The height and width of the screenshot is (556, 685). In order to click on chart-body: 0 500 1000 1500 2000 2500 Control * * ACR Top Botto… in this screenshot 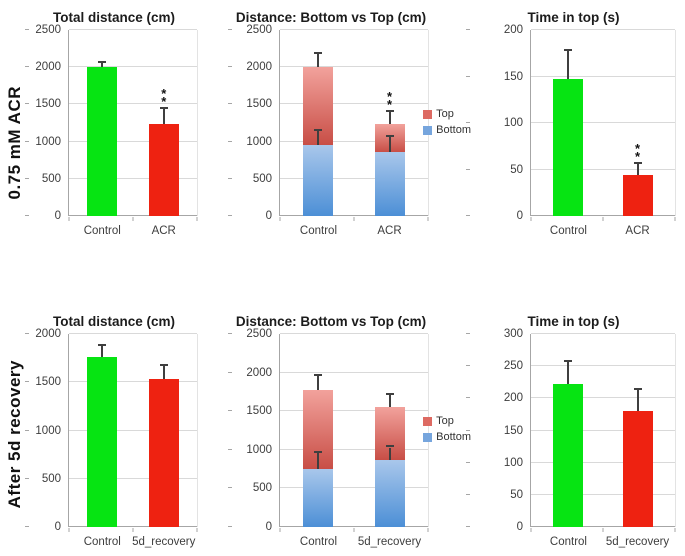, I will do `click(349, 130)`.